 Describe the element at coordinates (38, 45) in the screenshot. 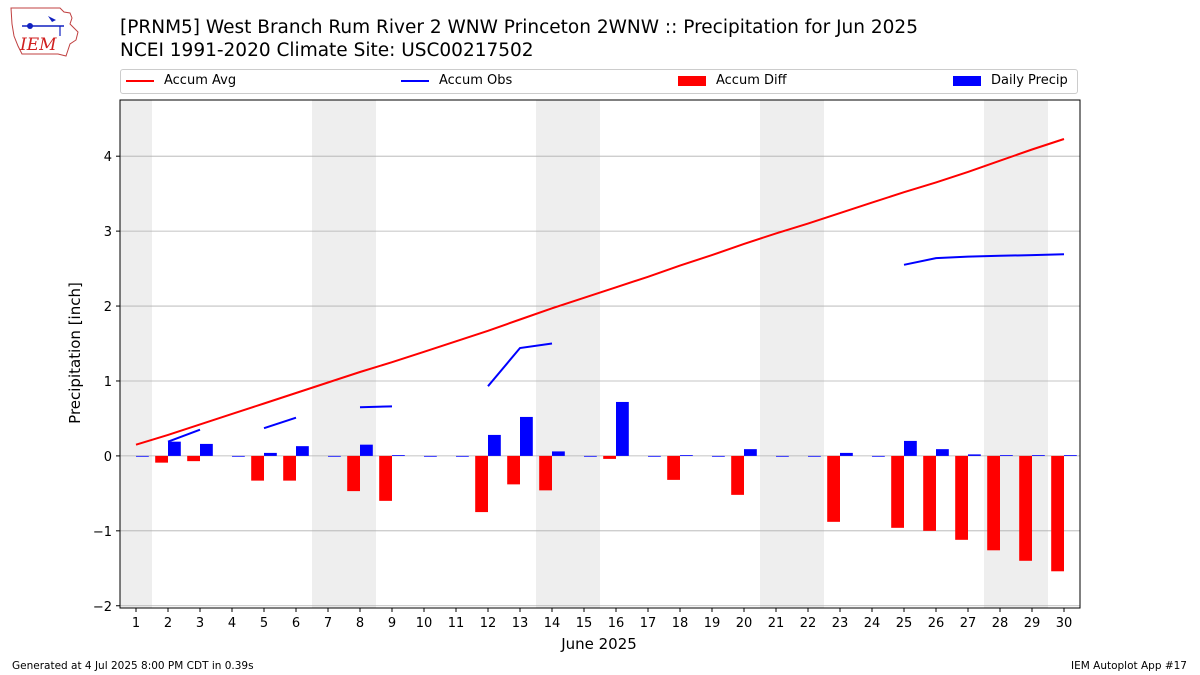

I see `svg-text: IEM` at that location.